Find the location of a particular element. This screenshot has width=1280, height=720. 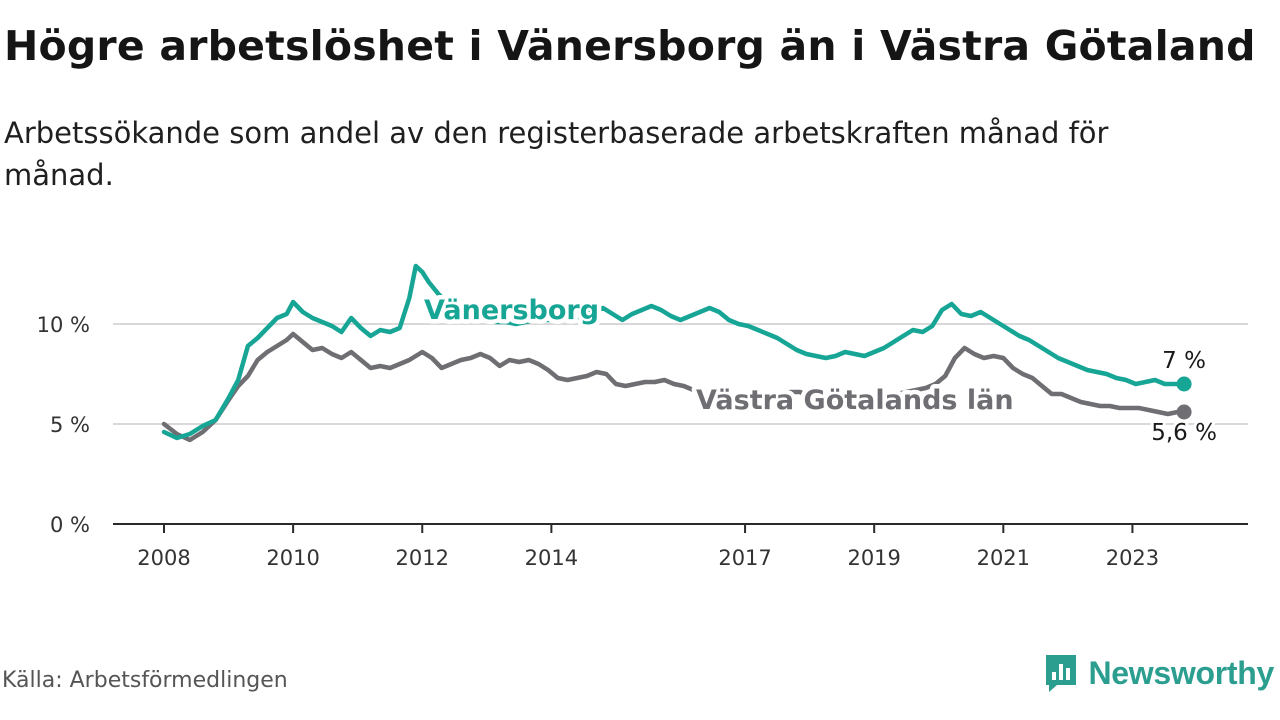

end-marker-vanersborg is located at coordinates (1184, 384).